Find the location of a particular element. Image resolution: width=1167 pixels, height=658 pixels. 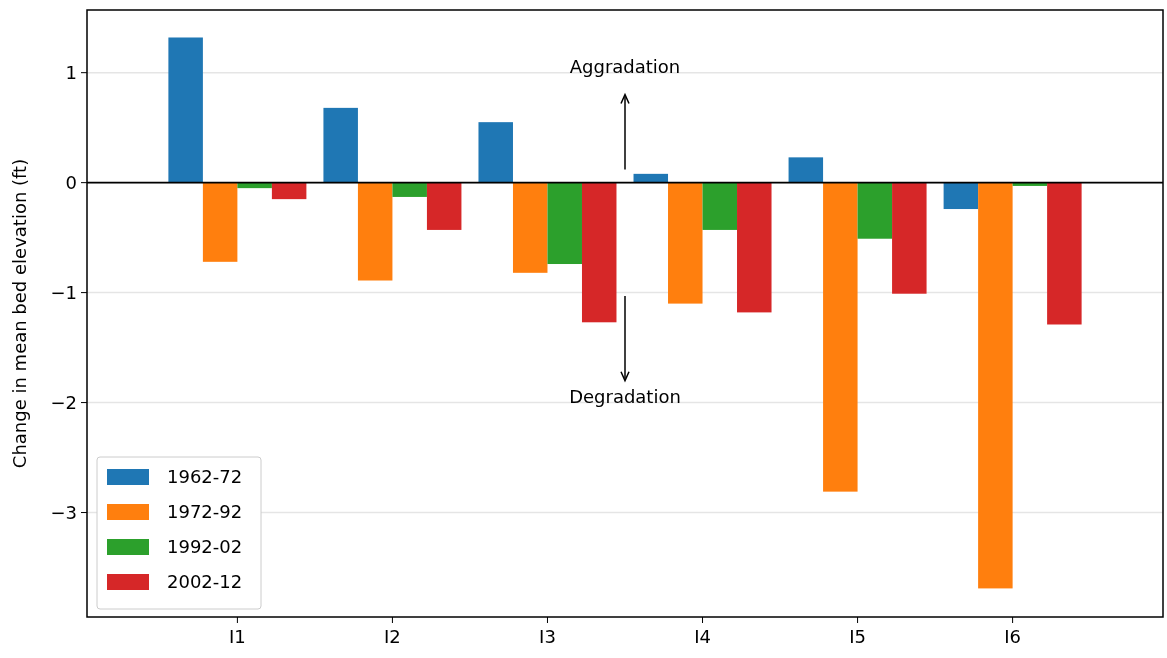

y-tick-label: 0 is located at coordinates (71, 182).